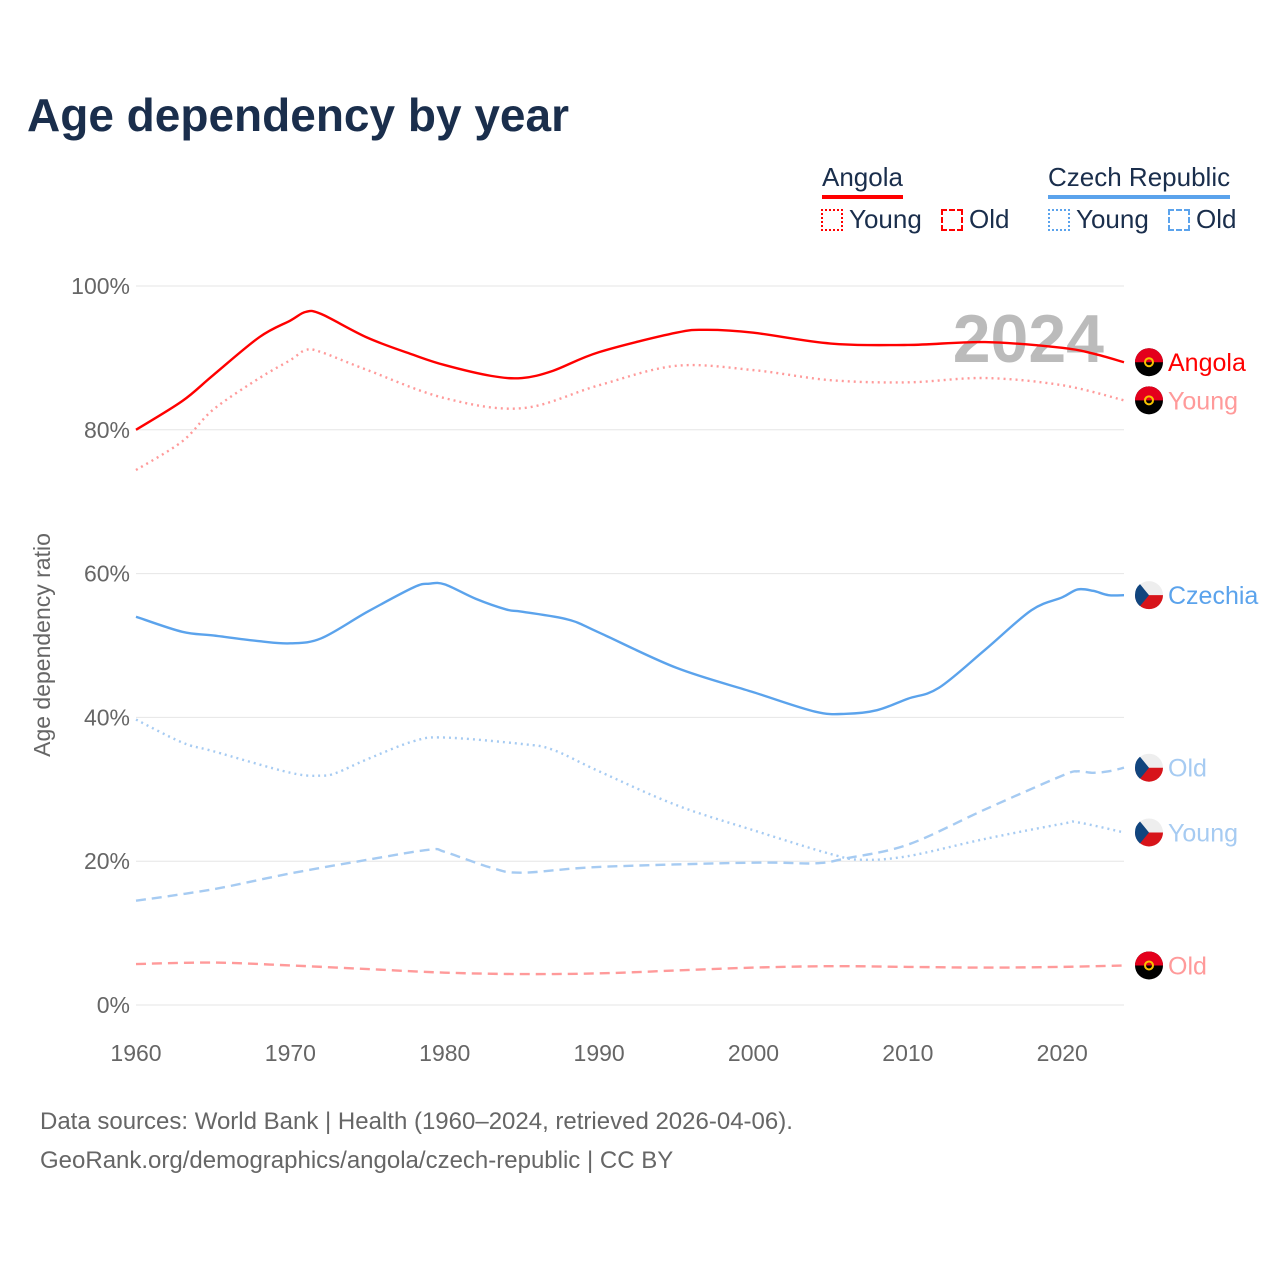  Describe the element at coordinates (107, 574) in the screenshot. I see `y-tick-label: 60%` at that location.